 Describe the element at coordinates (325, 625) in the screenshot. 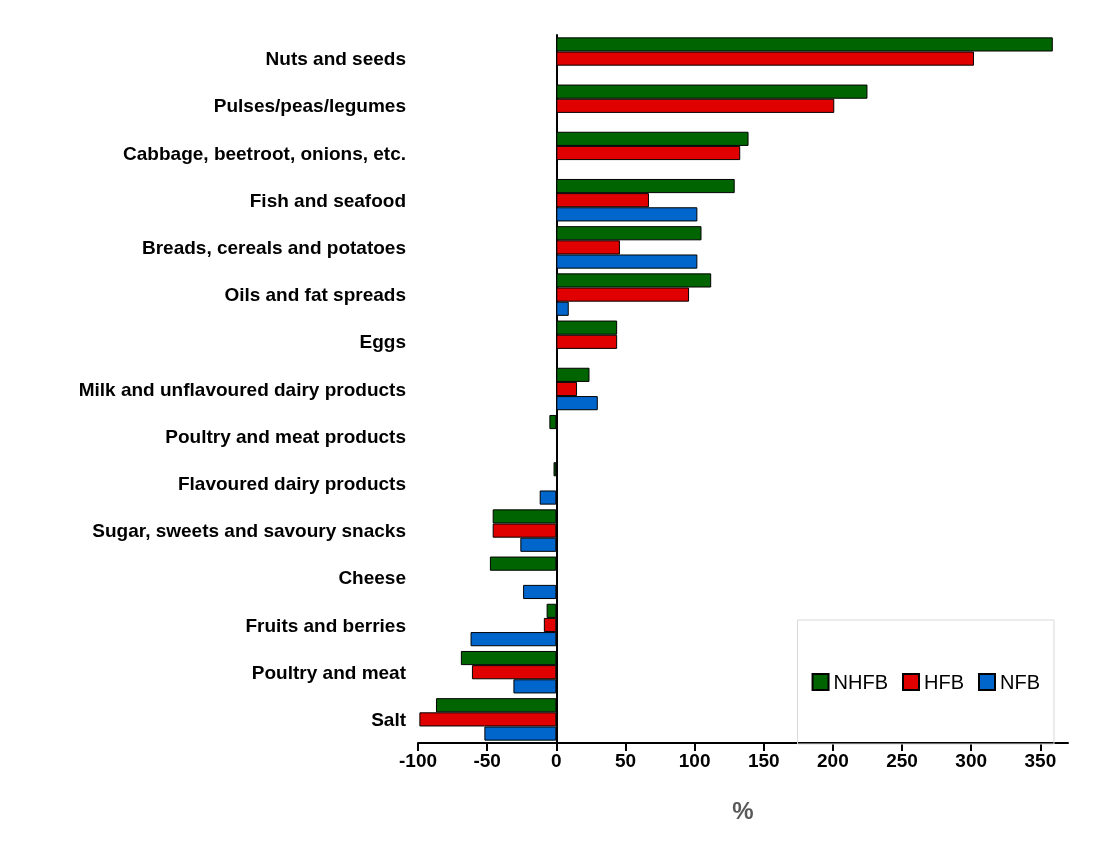

I see `y-tick-label: Fruits and berries` at that location.